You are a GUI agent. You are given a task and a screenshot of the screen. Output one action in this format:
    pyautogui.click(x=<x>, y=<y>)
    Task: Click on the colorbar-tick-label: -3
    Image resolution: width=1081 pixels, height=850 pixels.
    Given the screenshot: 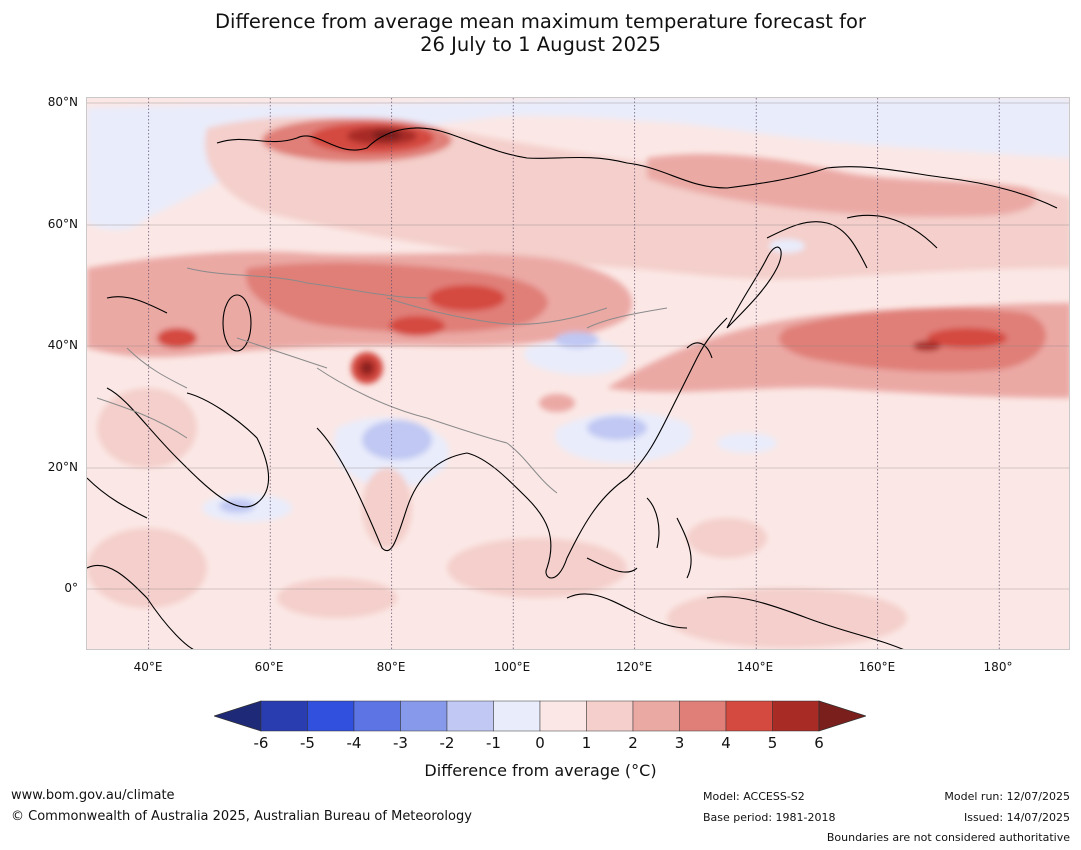 What is the action you would take?
    pyautogui.click(x=400, y=743)
    